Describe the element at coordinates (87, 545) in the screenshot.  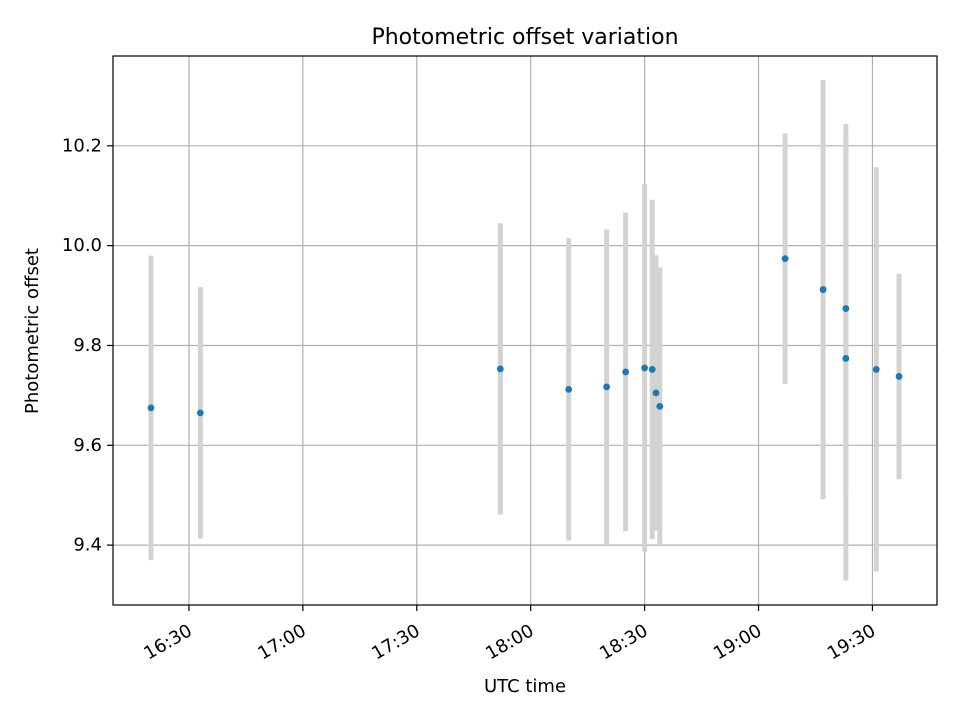
I see `y-tick-label: 9.4` at that location.